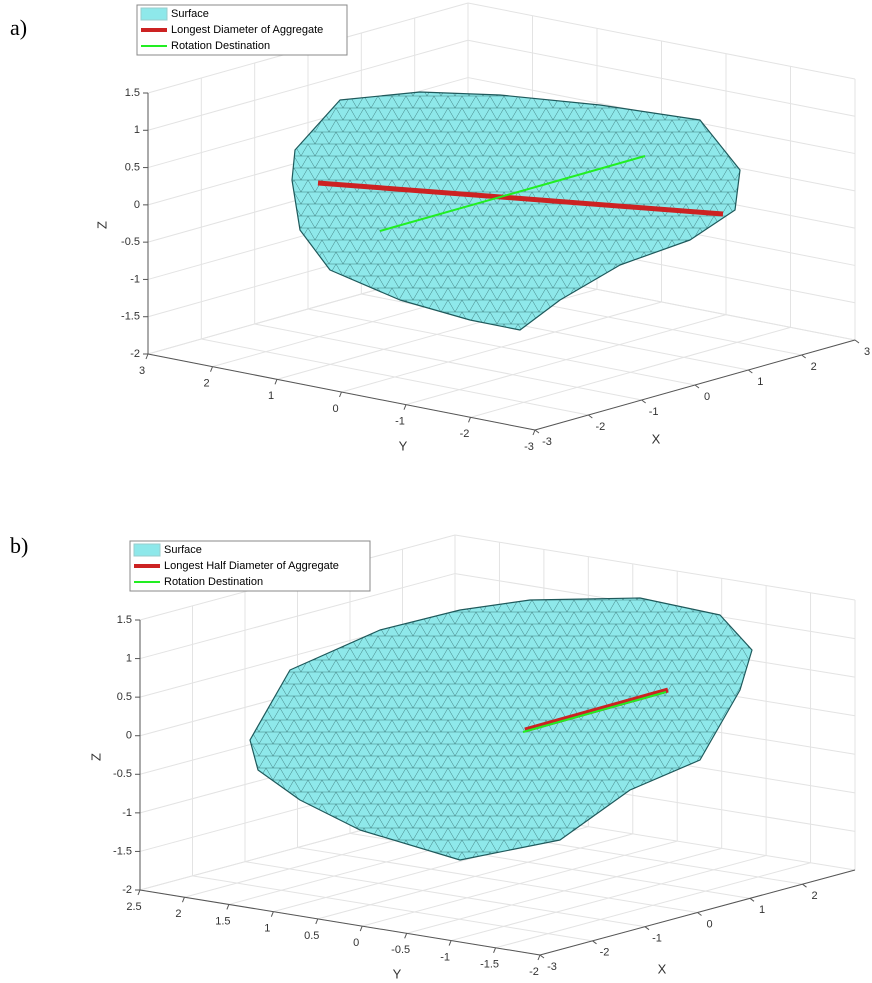 The height and width of the screenshot is (983, 872). I want to click on panel-label: a), so click(18, 27).